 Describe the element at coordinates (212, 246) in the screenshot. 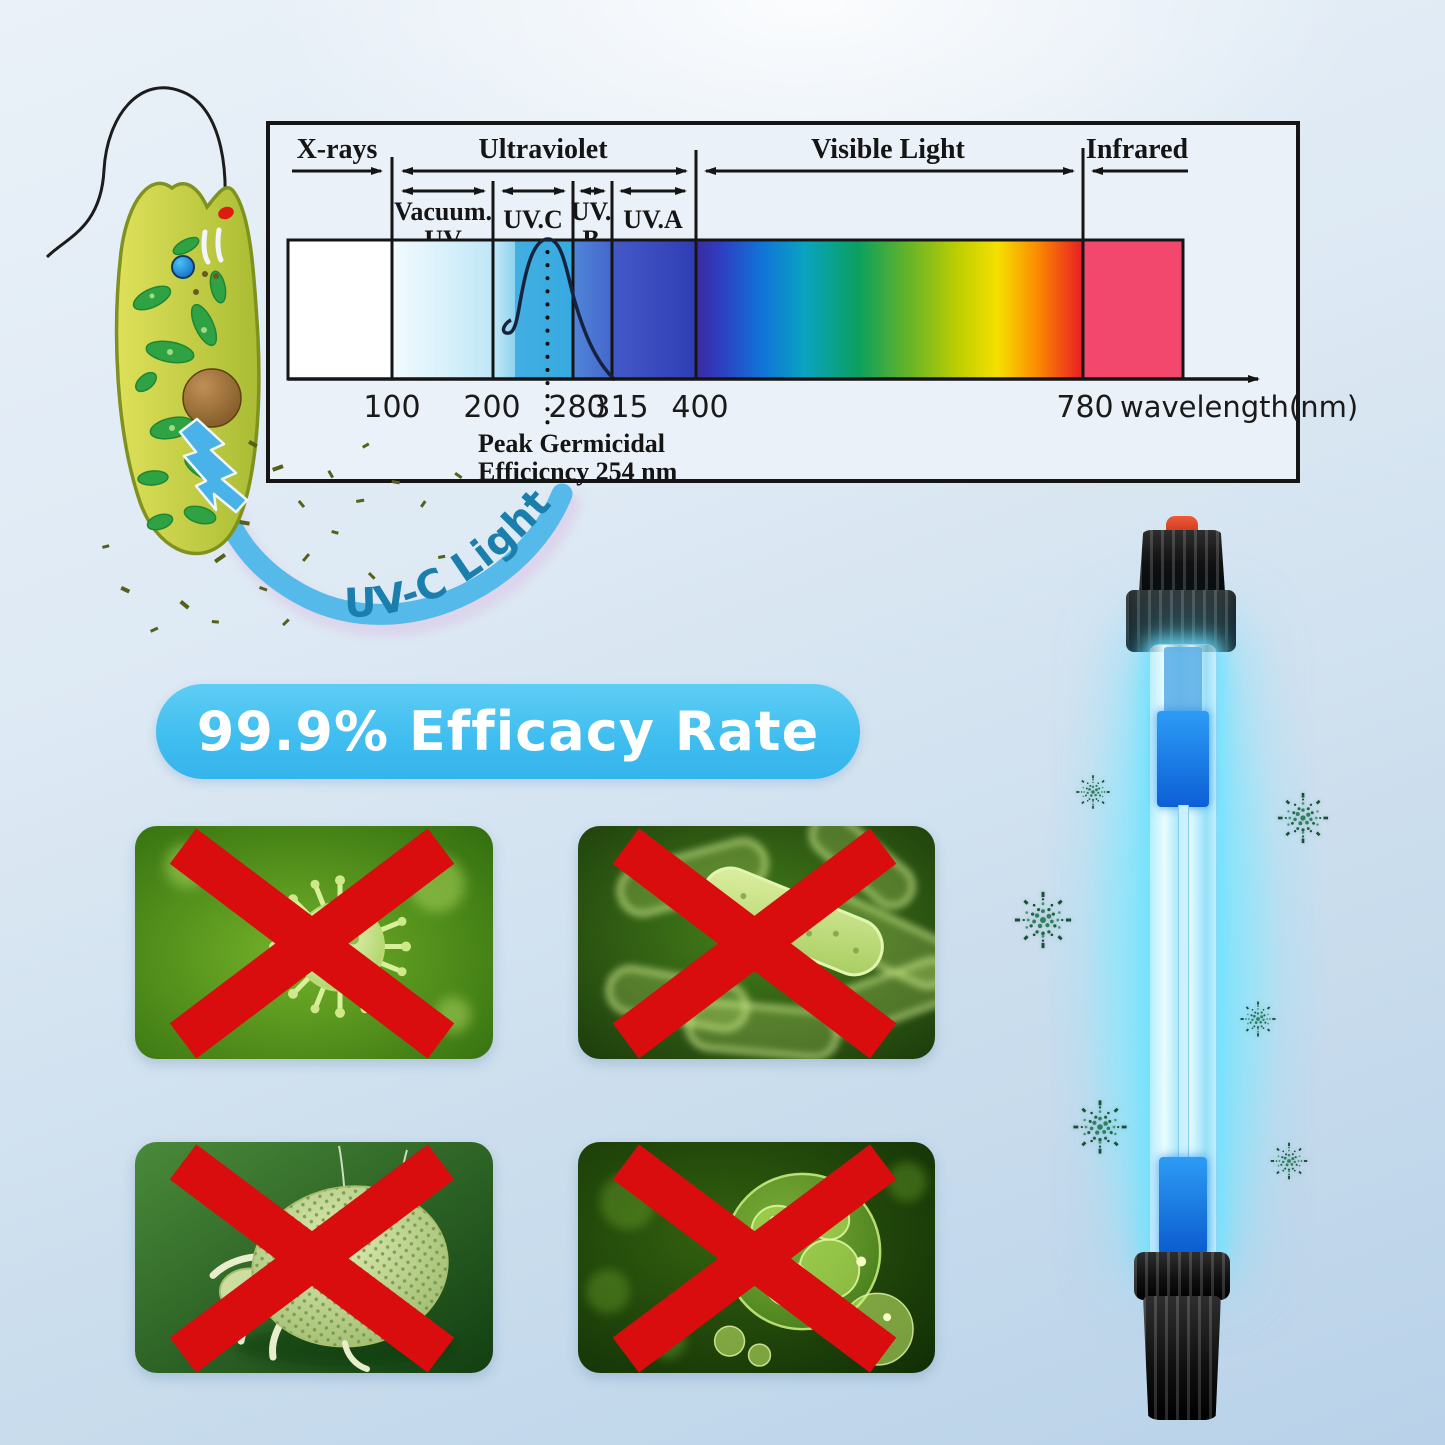

I see `gullet` at that location.